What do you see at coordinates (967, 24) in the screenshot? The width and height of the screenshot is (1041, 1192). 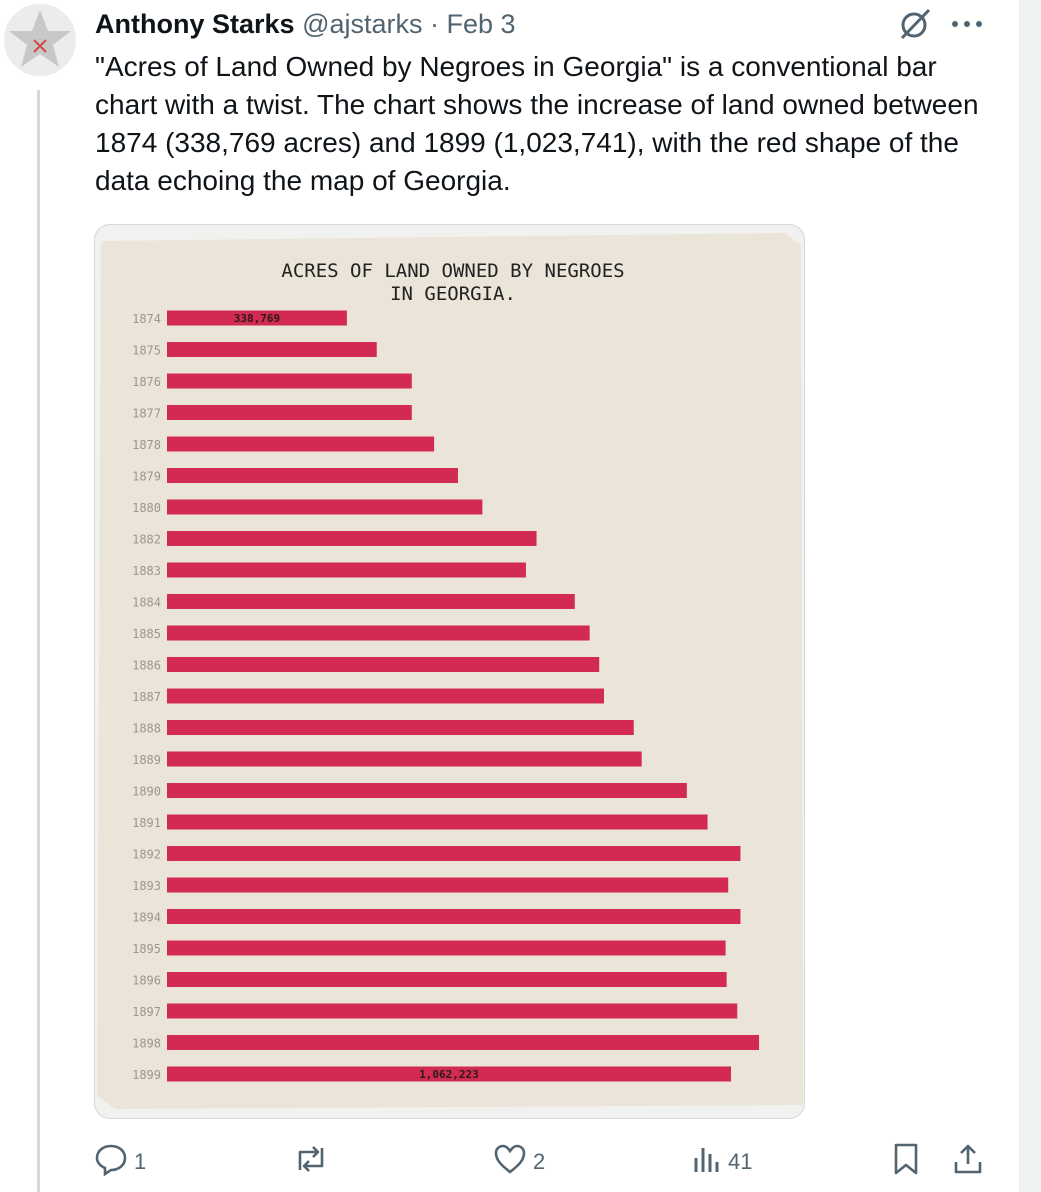 I see `more-icon` at bounding box center [967, 24].